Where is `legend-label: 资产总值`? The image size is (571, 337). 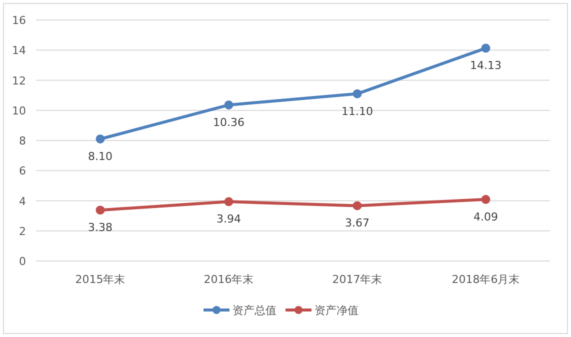
legend-label: 资产总值 is located at coordinates (254, 310).